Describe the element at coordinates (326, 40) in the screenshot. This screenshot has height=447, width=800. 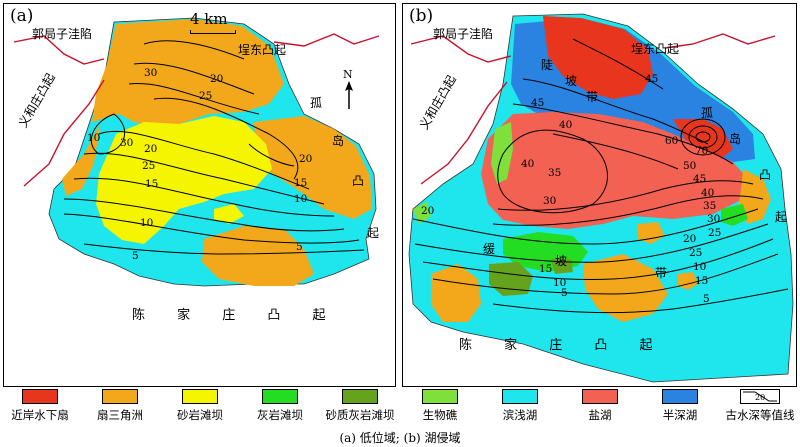
I see `fault-line-east` at that location.